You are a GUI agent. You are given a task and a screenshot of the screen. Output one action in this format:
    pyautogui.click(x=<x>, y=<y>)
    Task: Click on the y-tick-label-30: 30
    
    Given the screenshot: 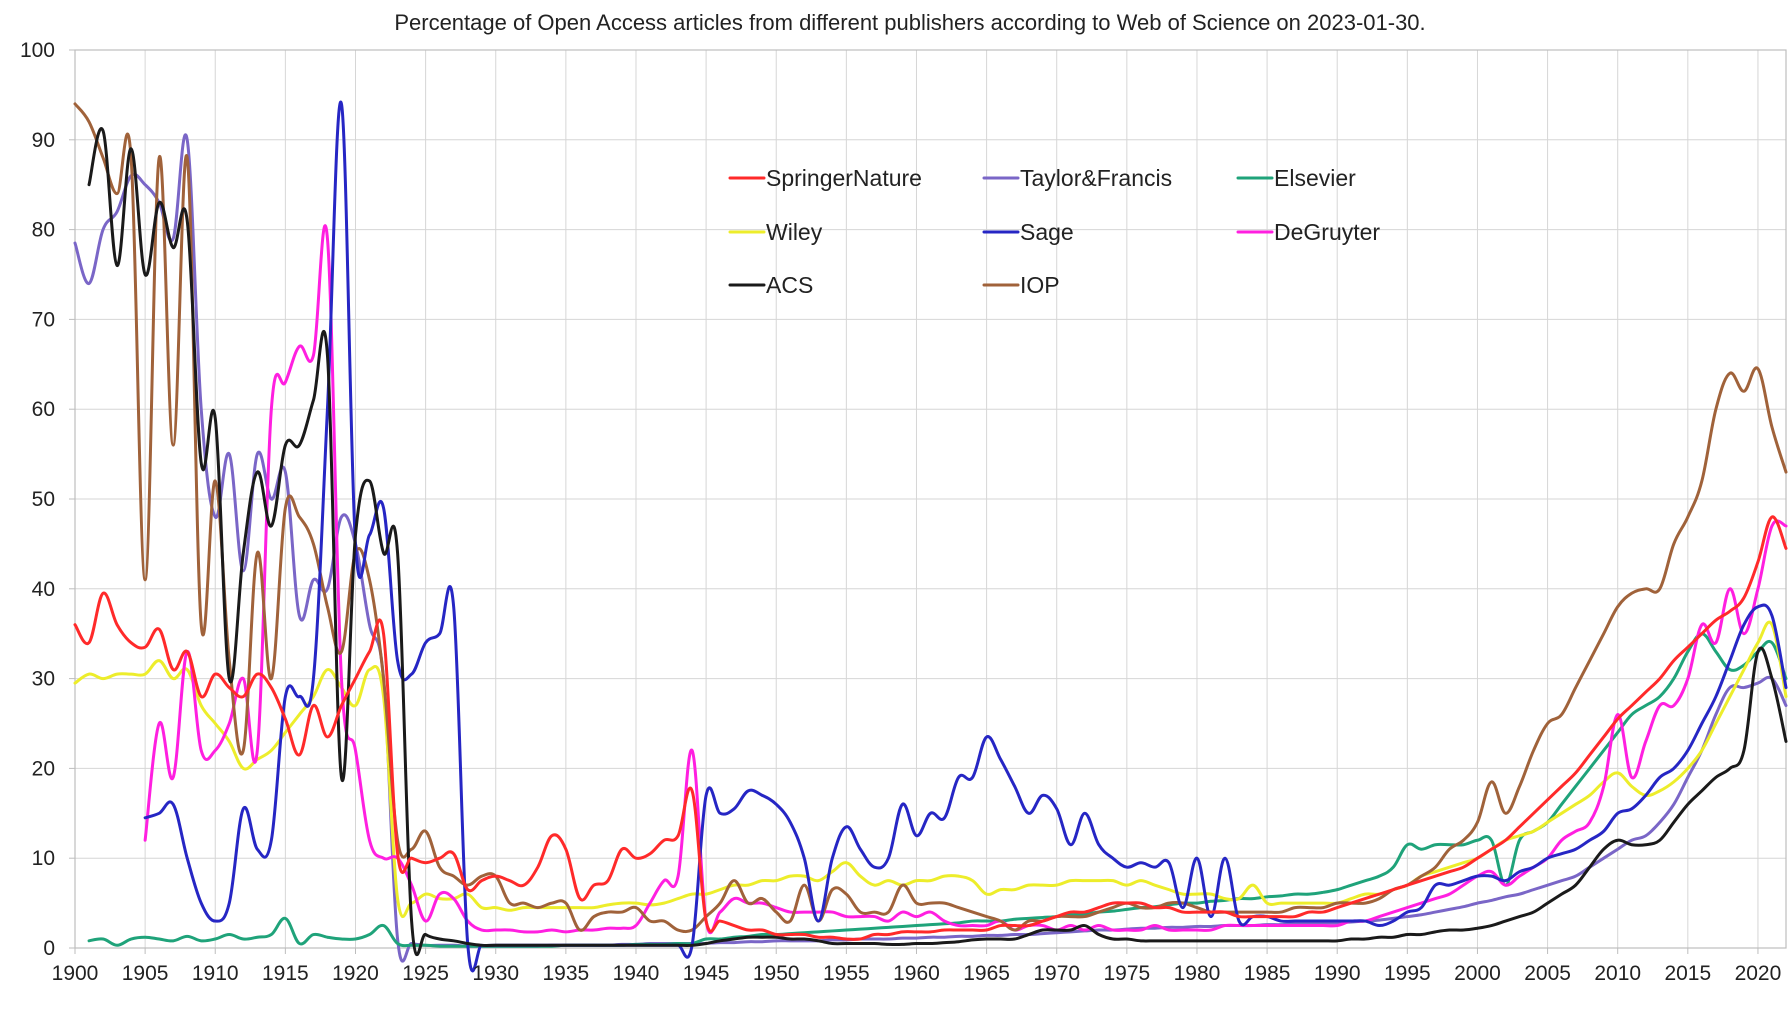 What is the action you would take?
    pyautogui.click(x=43, y=679)
    